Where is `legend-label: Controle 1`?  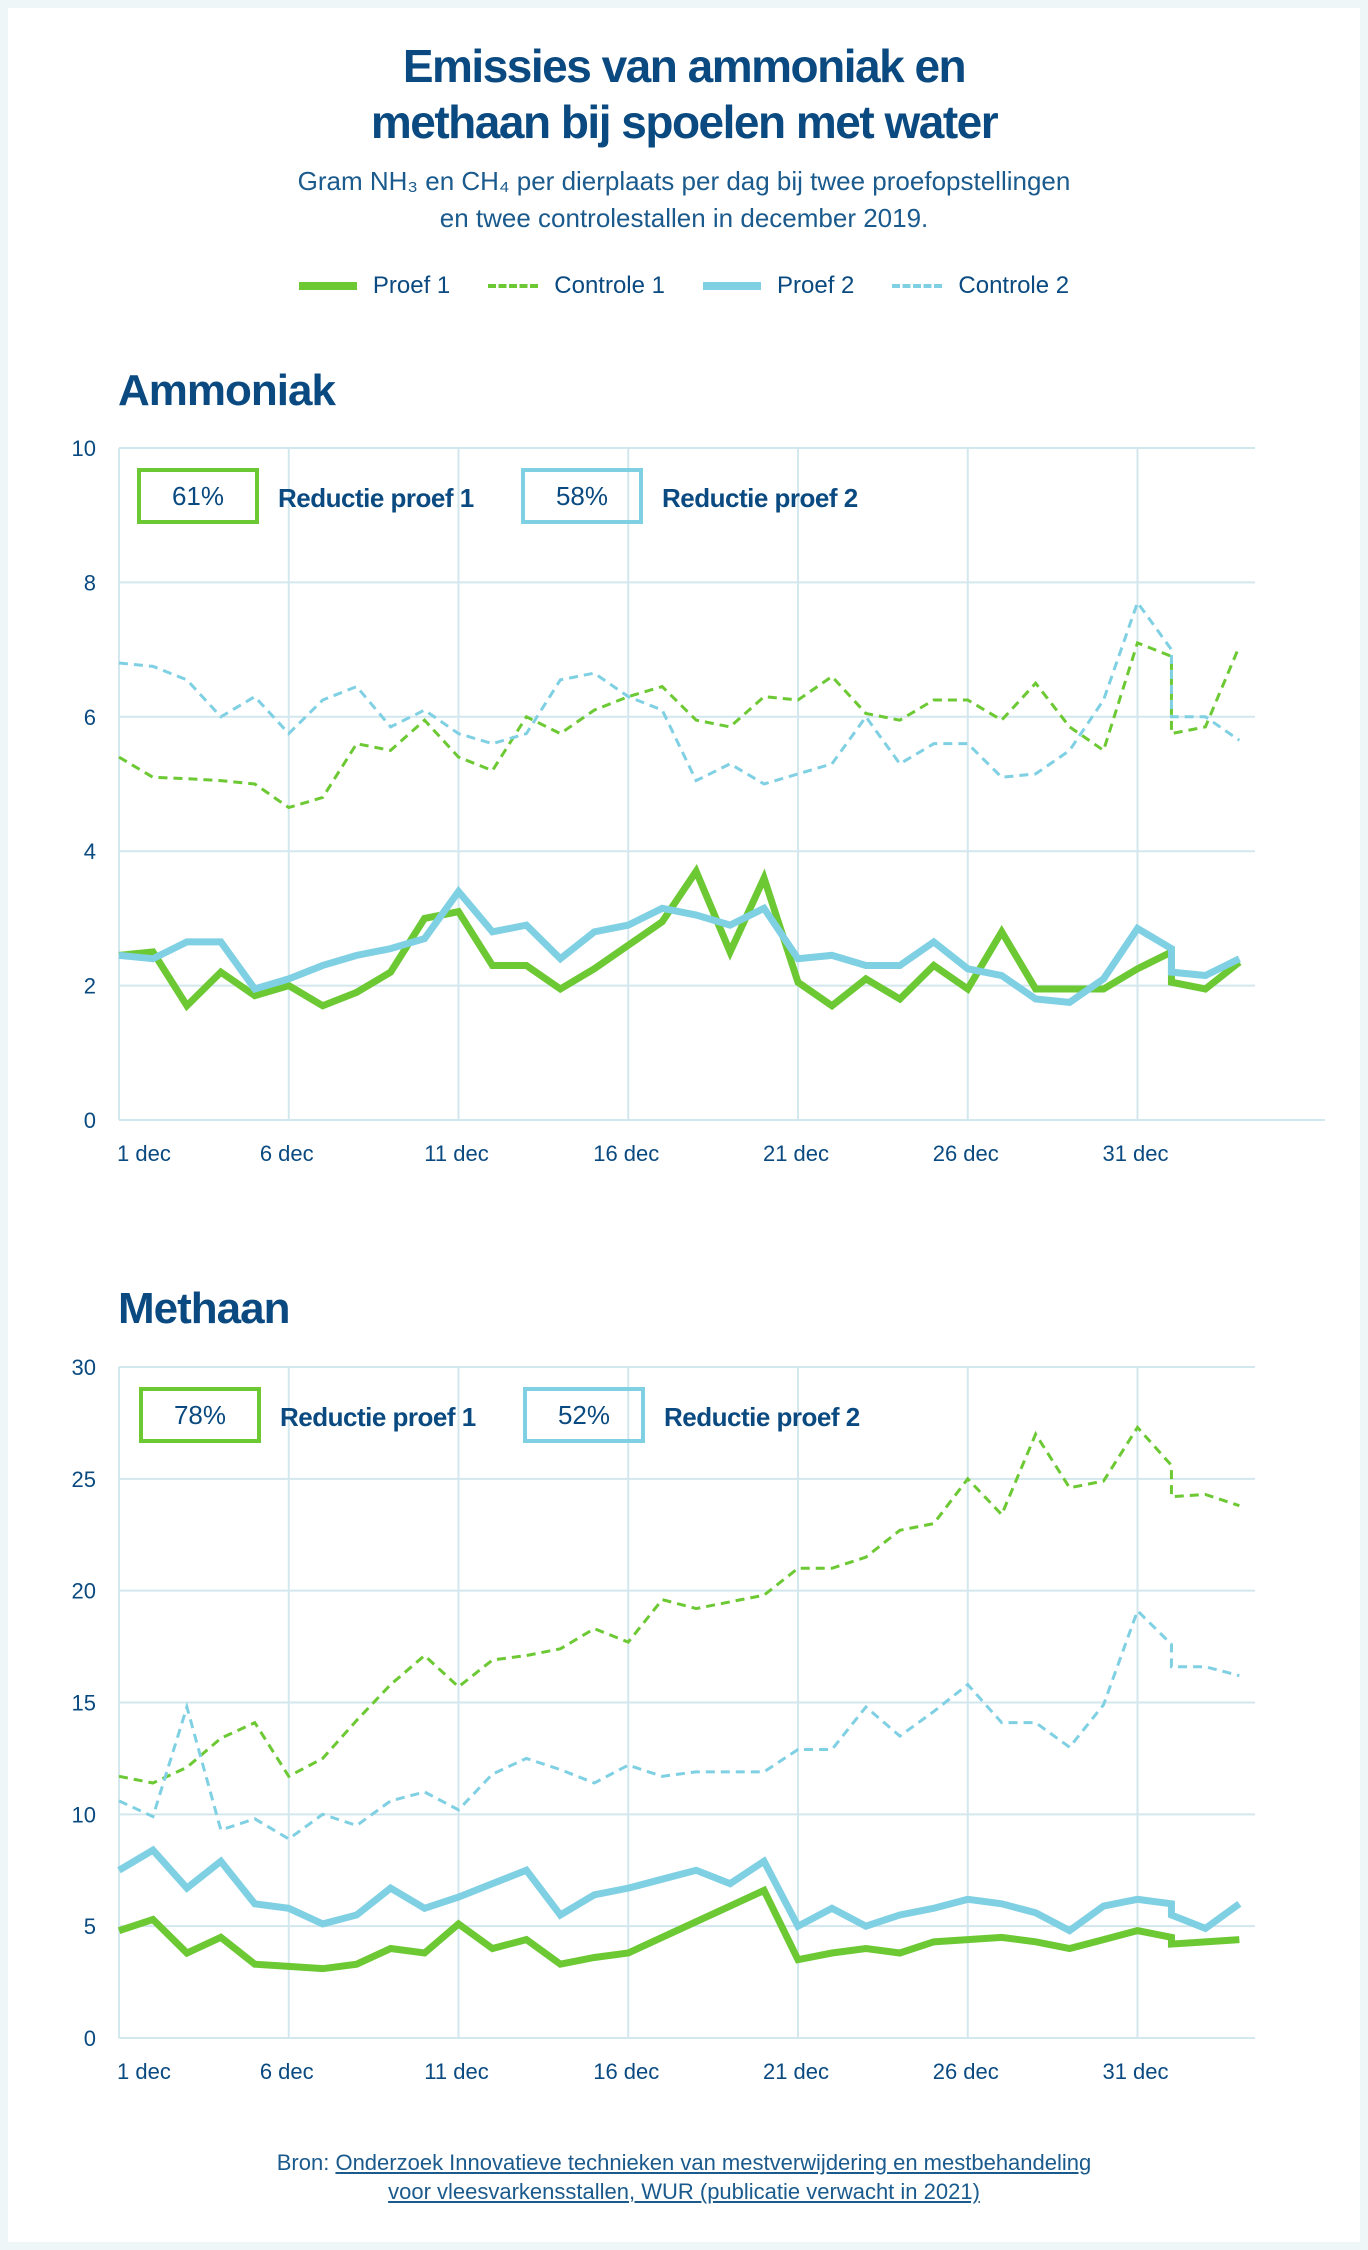 legend-label: Controle 1 is located at coordinates (609, 285).